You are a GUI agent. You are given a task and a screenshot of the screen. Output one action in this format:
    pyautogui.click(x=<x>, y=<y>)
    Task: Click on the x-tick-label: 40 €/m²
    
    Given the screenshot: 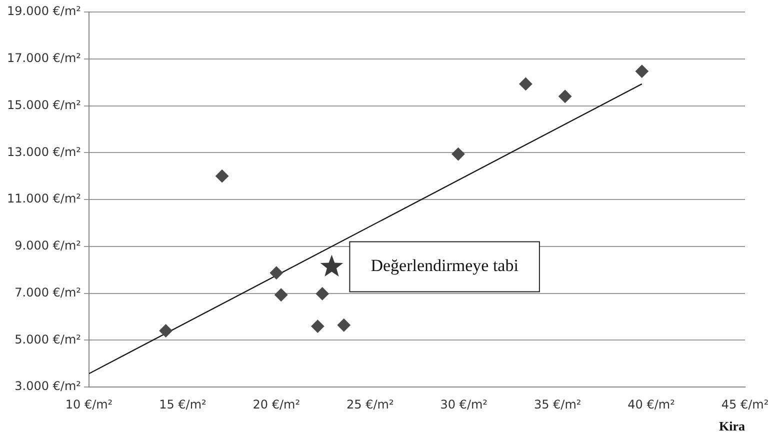 What is the action you would take?
    pyautogui.click(x=652, y=404)
    